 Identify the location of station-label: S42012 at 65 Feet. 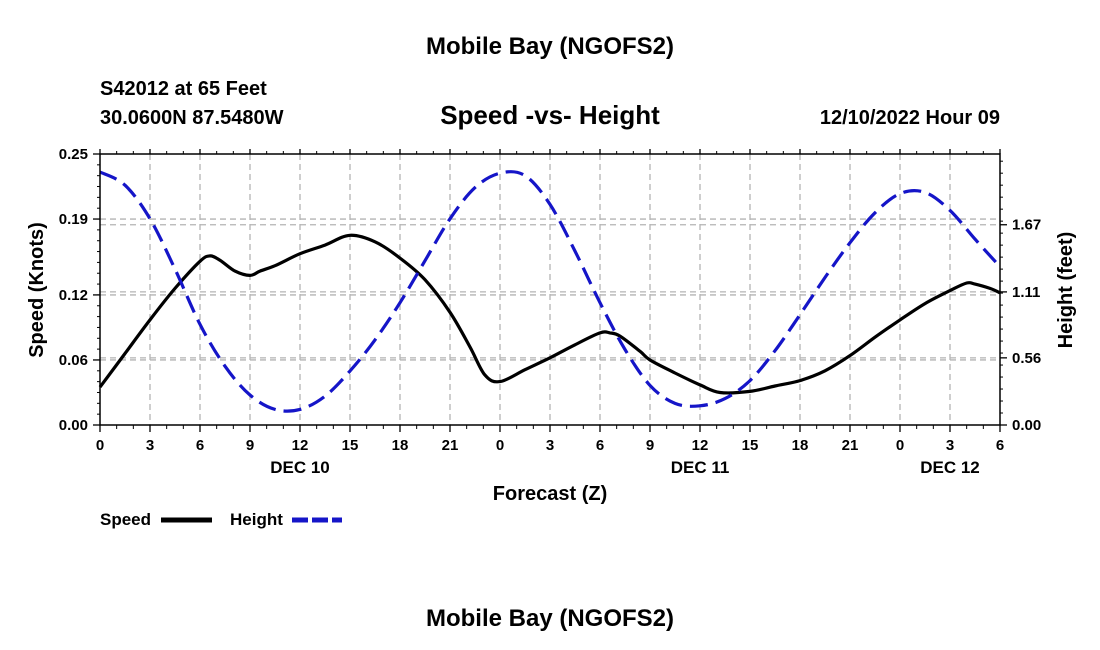
(183, 89).